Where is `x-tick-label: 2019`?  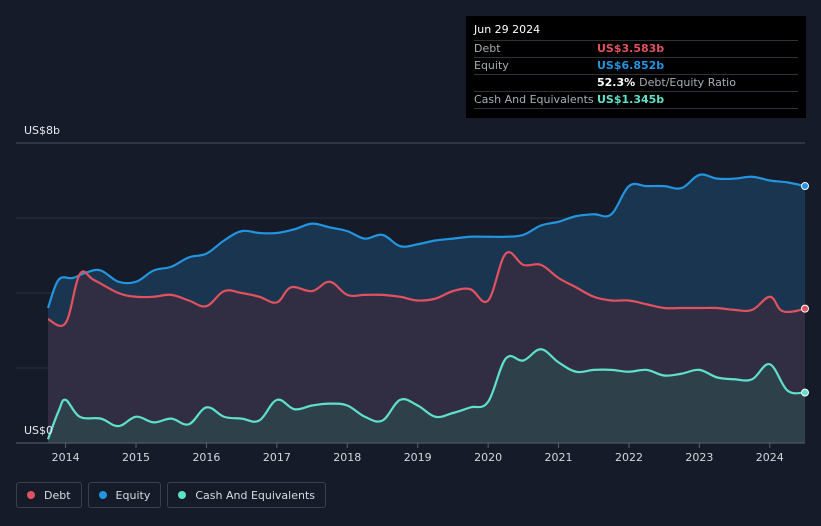
x-tick-label: 2019 is located at coordinates (418, 457).